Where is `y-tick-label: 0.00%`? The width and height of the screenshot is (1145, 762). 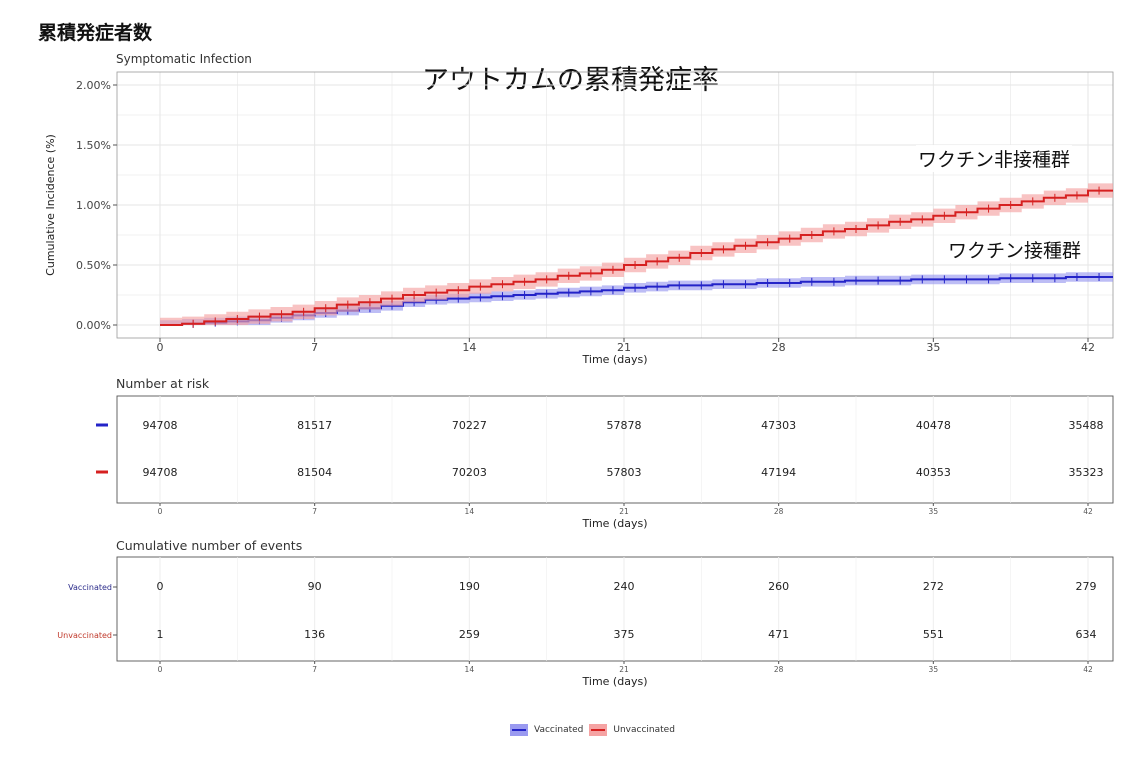 y-tick-label: 0.00% is located at coordinates (93, 325).